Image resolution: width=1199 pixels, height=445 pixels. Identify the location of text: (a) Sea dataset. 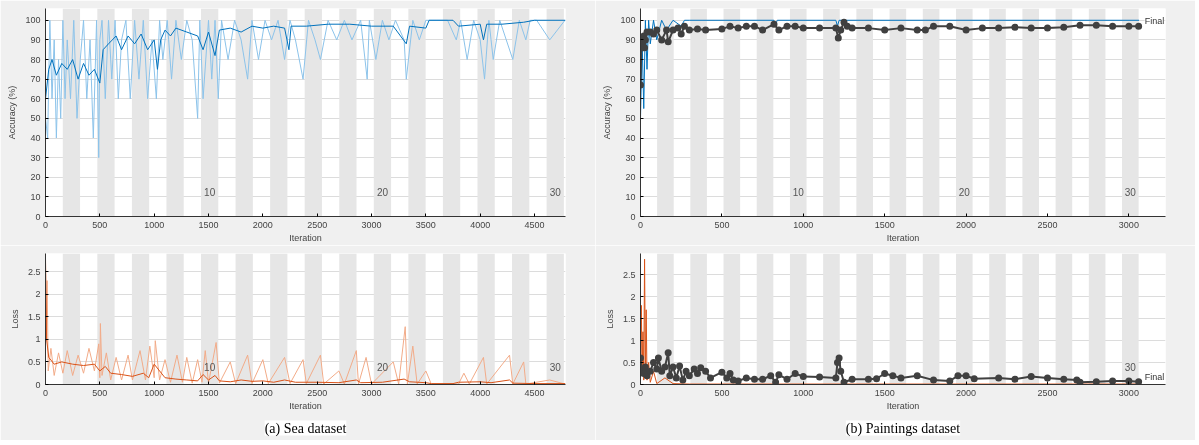
(305, 428).